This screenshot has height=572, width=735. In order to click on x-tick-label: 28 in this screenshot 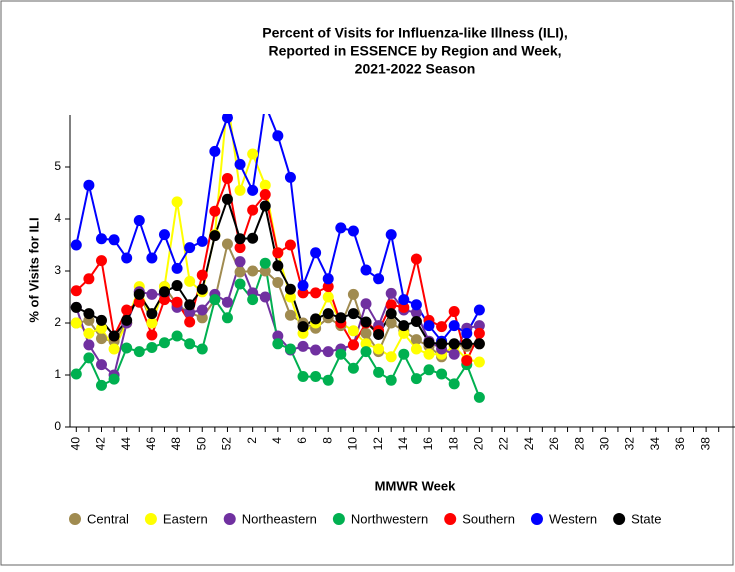, I will do `click(579, 444)`.